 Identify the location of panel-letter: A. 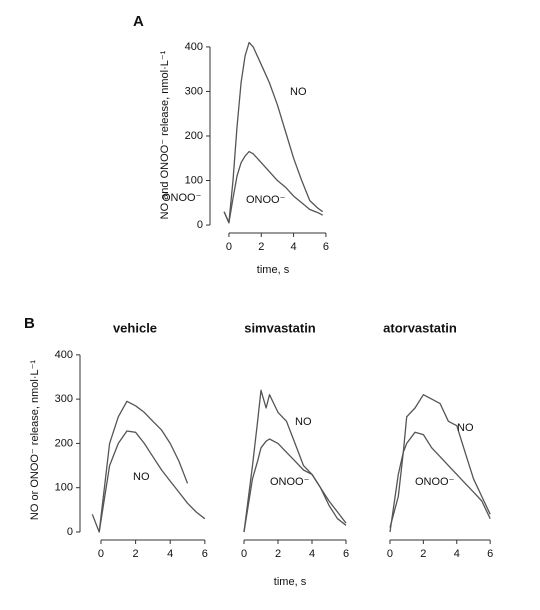
(138, 21).